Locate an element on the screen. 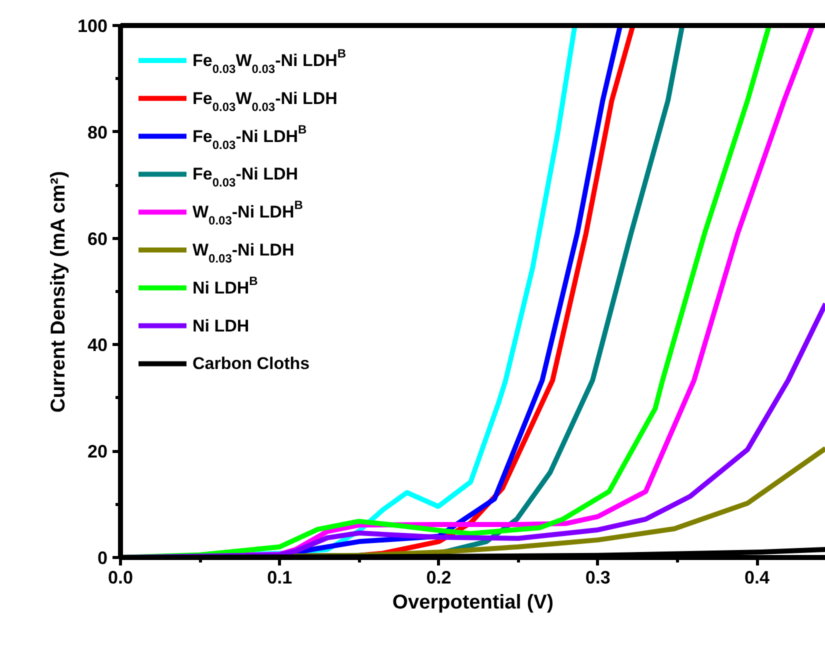 This screenshot has height=647, width=825. x-tick-label: 0.0 is located at coordinates (121, 578).